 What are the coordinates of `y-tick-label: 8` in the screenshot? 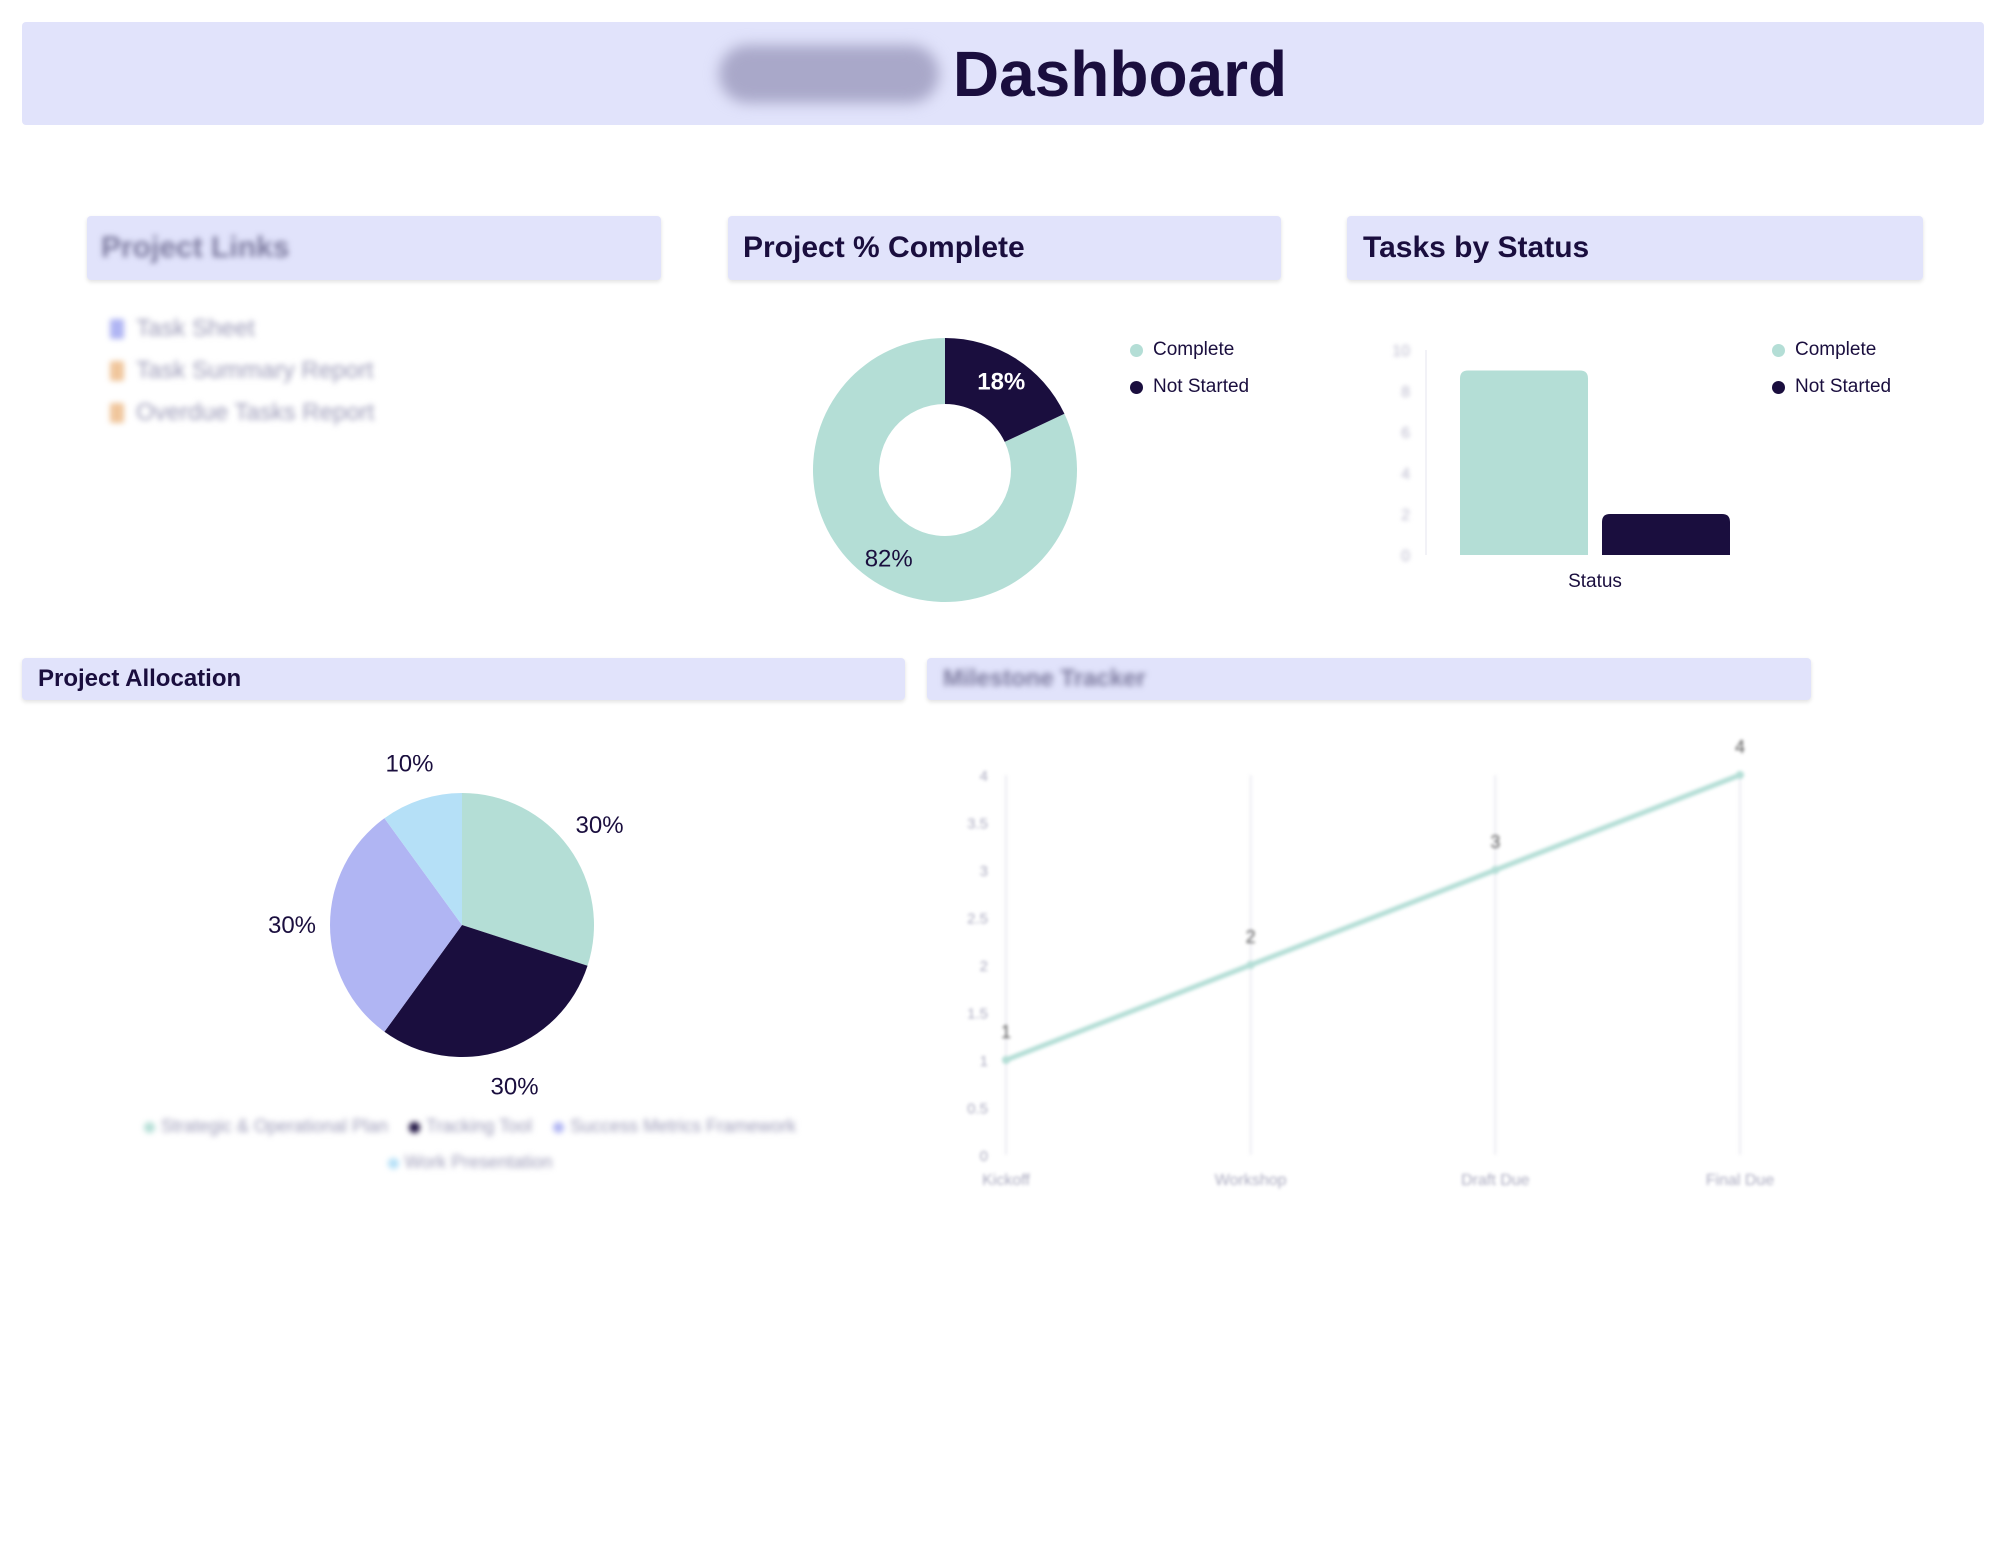 It's located at (1405, 392).